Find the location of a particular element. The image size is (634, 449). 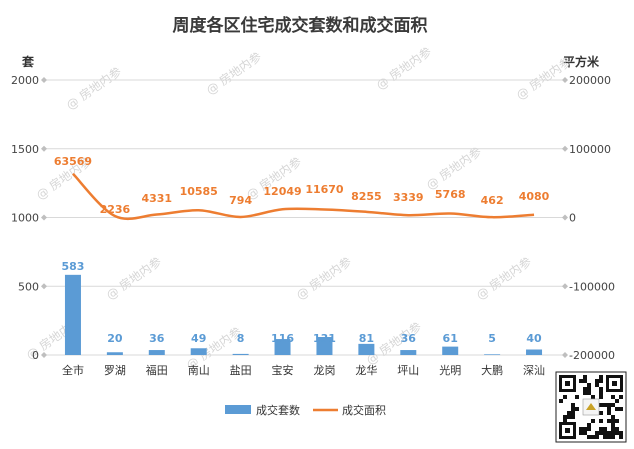

bar-value-label: 131 is located at coordinates (324, 338).